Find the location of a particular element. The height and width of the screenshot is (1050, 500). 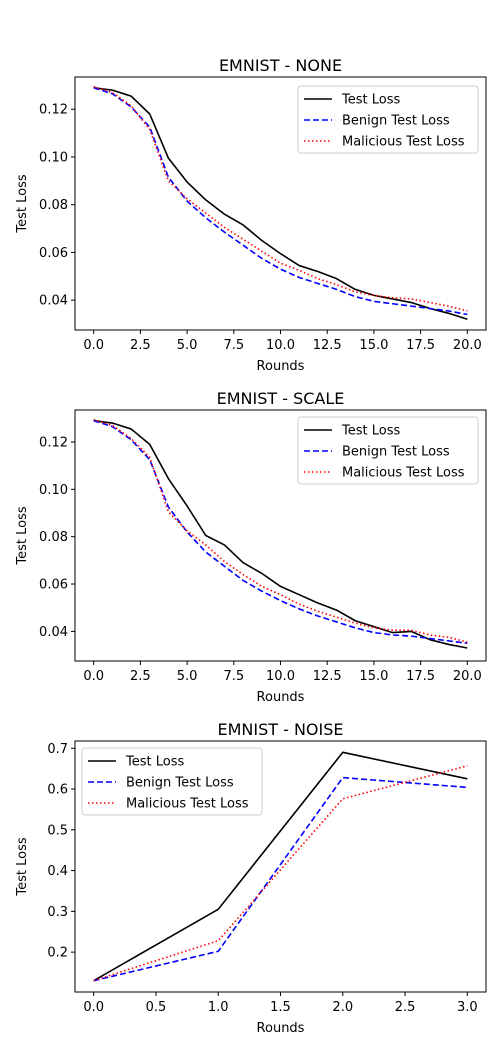

y-tick-label: 0.3 is located at coordinates (57, 912).